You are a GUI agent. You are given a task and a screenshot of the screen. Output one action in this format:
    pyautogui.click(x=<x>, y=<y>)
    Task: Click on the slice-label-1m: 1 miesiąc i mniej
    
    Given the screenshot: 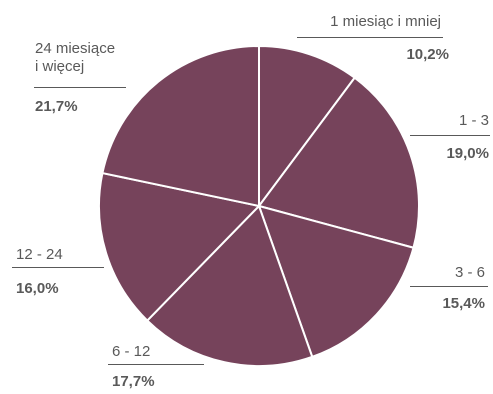 What is the action you would take?
    pyautogui.click(x=385, y=21)
    